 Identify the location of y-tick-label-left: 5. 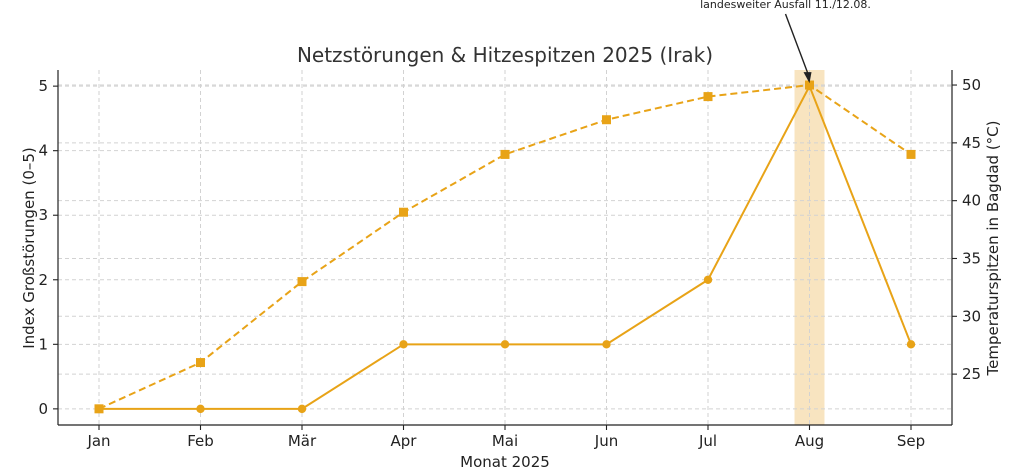
(43, 86).